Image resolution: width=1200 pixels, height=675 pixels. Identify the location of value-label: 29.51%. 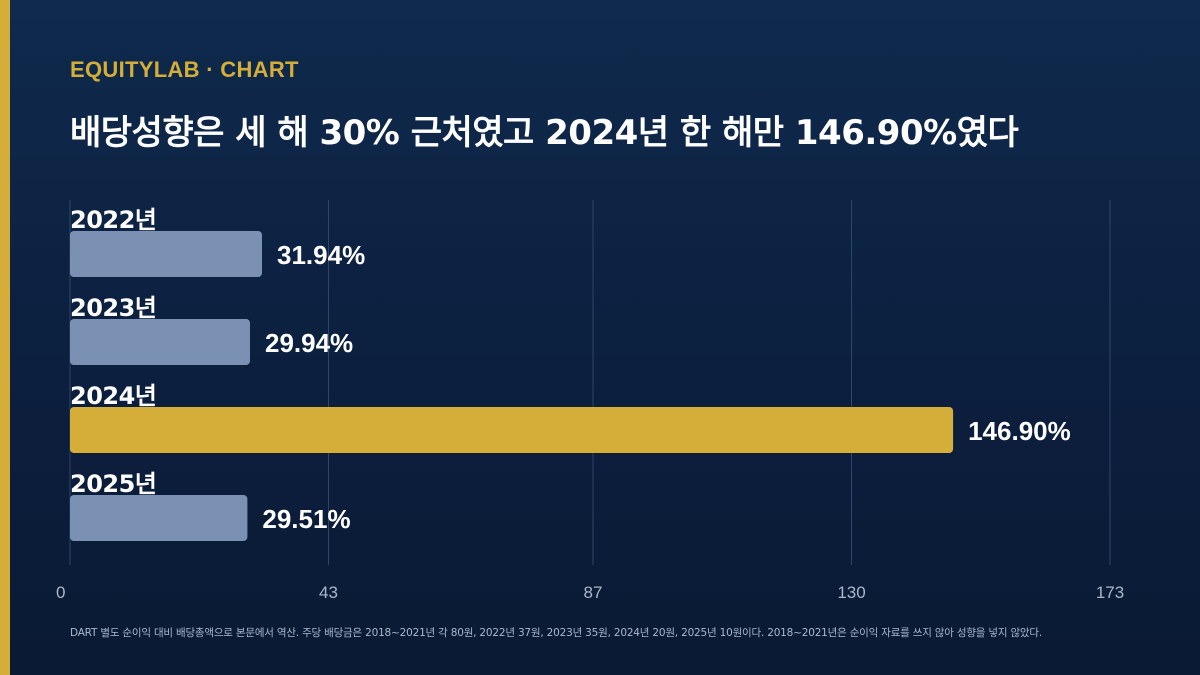
(306, 519).